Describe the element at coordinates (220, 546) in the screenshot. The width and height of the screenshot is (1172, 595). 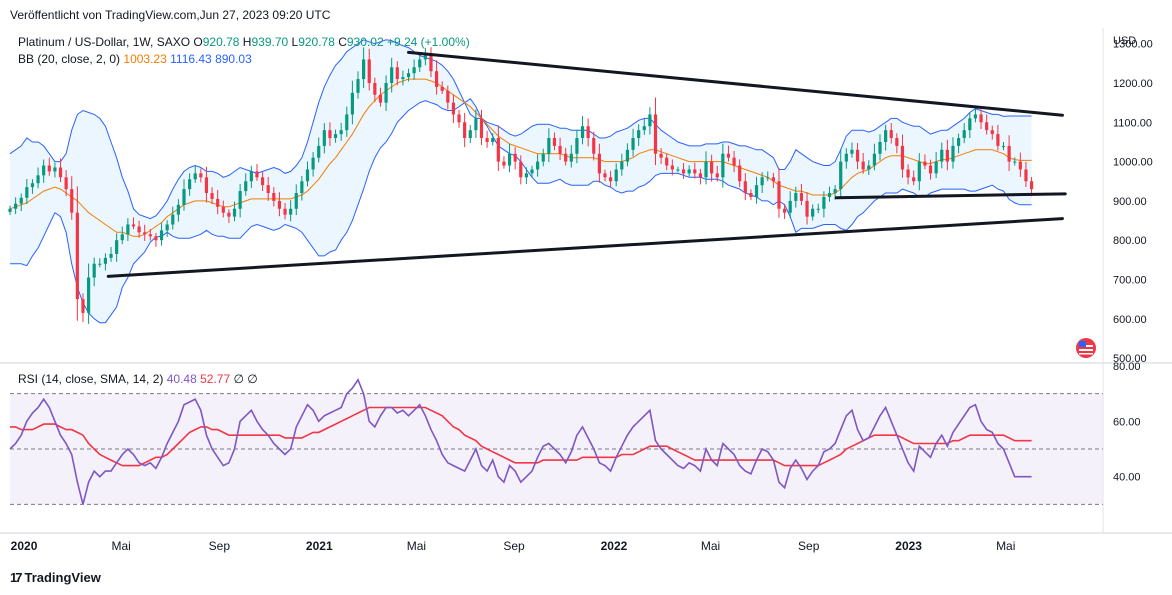
I see `time-tick-label: Sep` at that location.